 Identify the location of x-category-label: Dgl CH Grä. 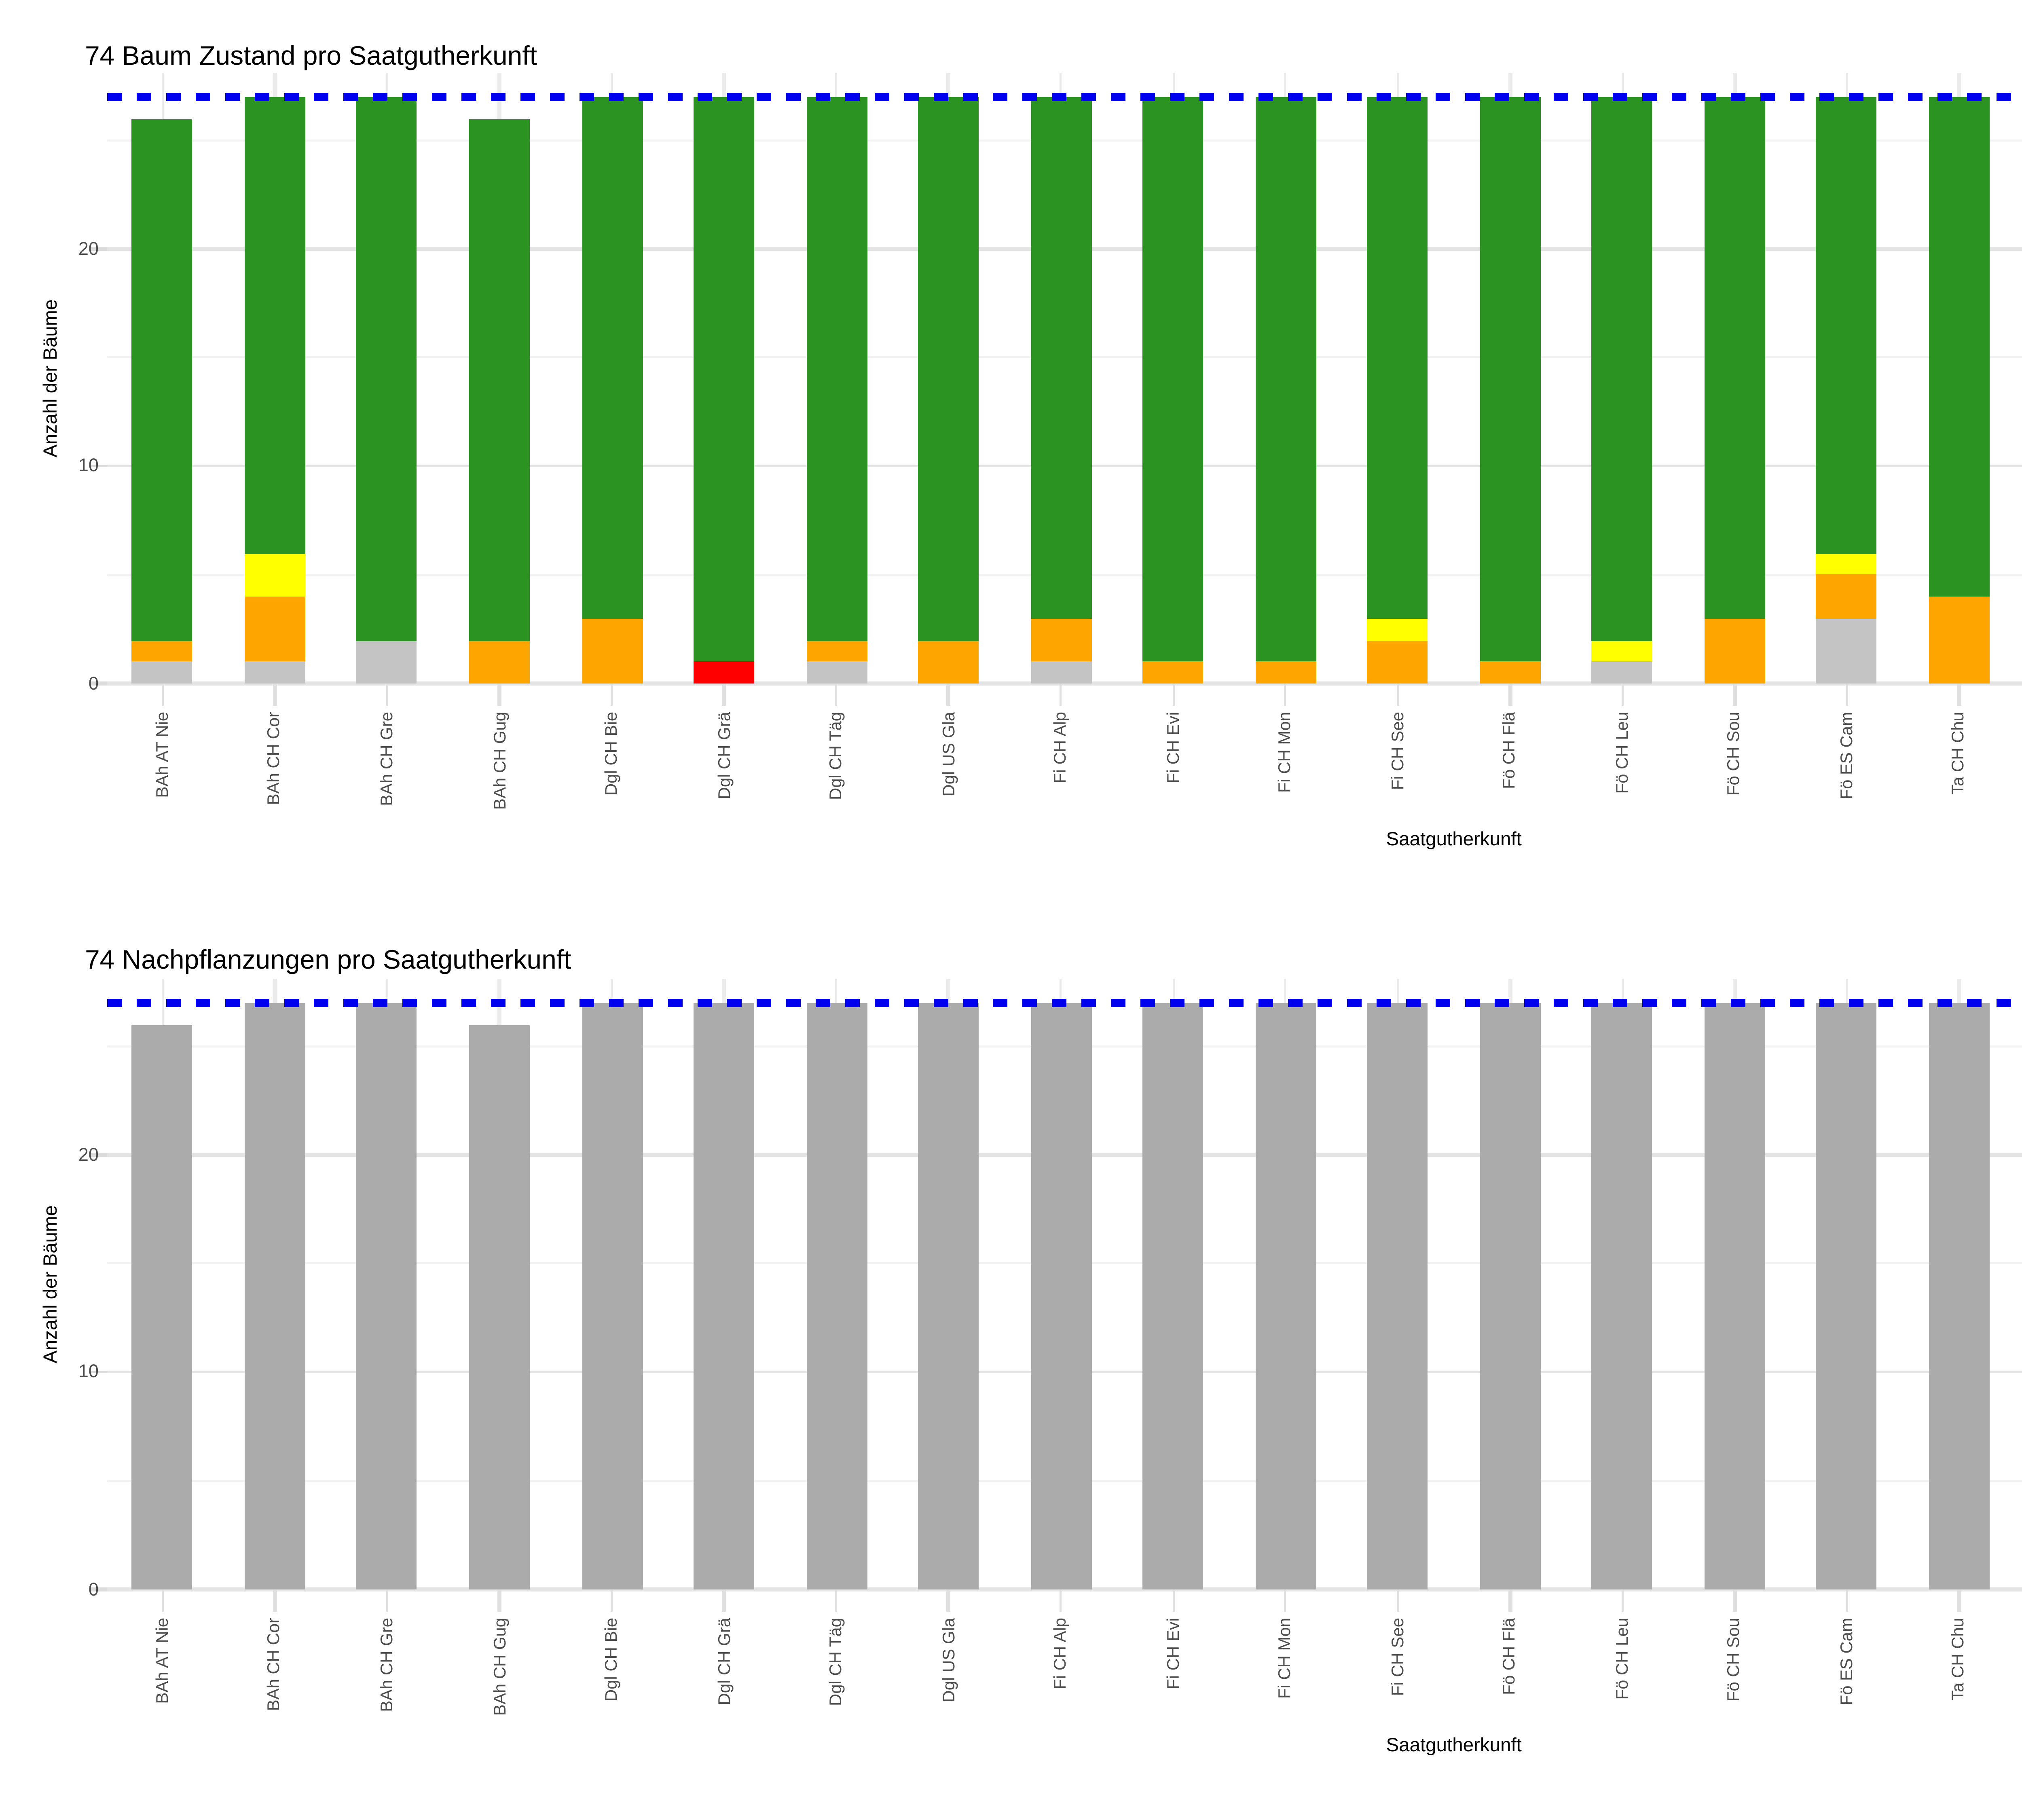
(723, 756).